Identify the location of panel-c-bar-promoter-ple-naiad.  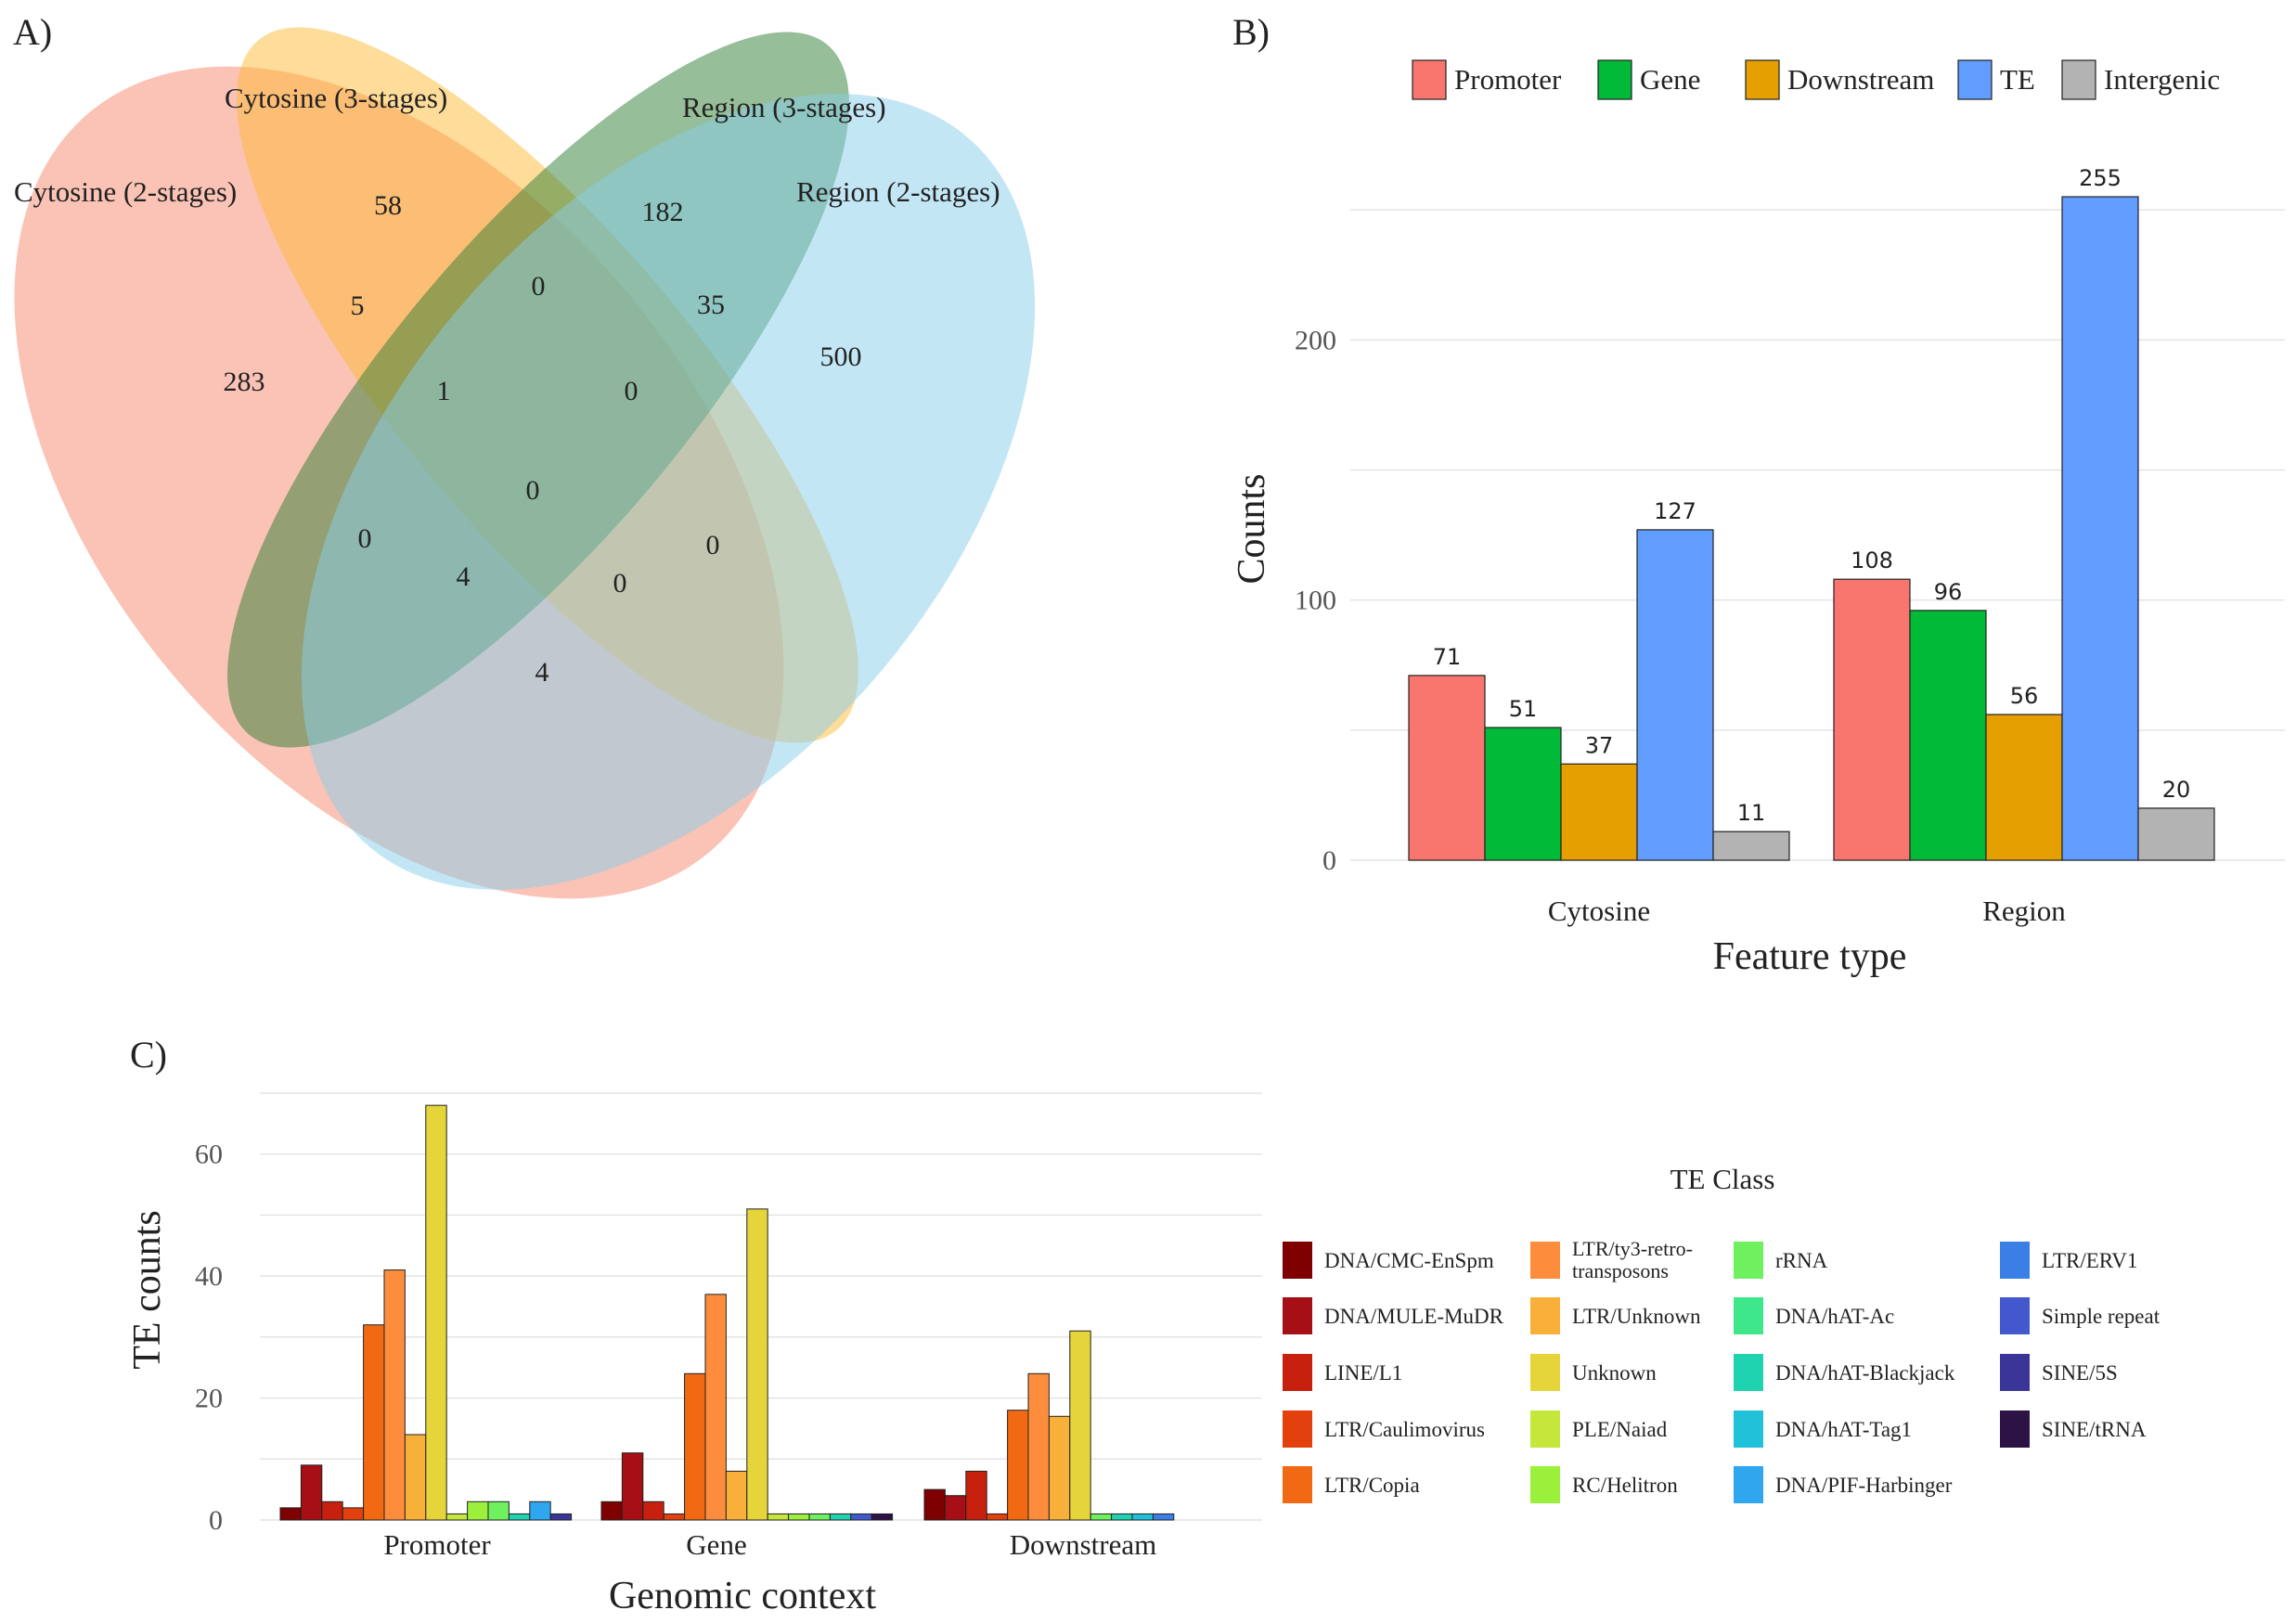
(457, 1517).